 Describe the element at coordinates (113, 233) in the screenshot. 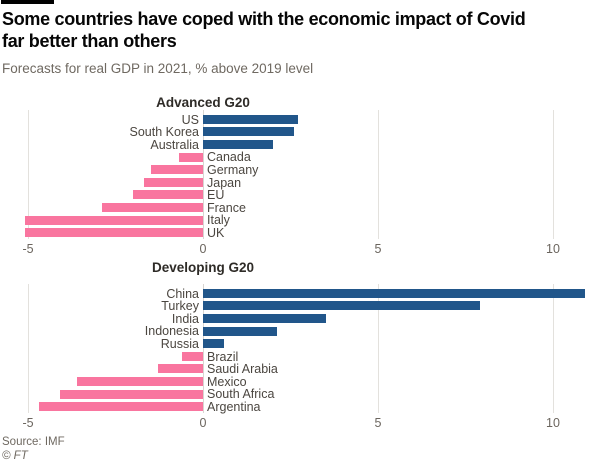

I see `bar-uk` at that location.